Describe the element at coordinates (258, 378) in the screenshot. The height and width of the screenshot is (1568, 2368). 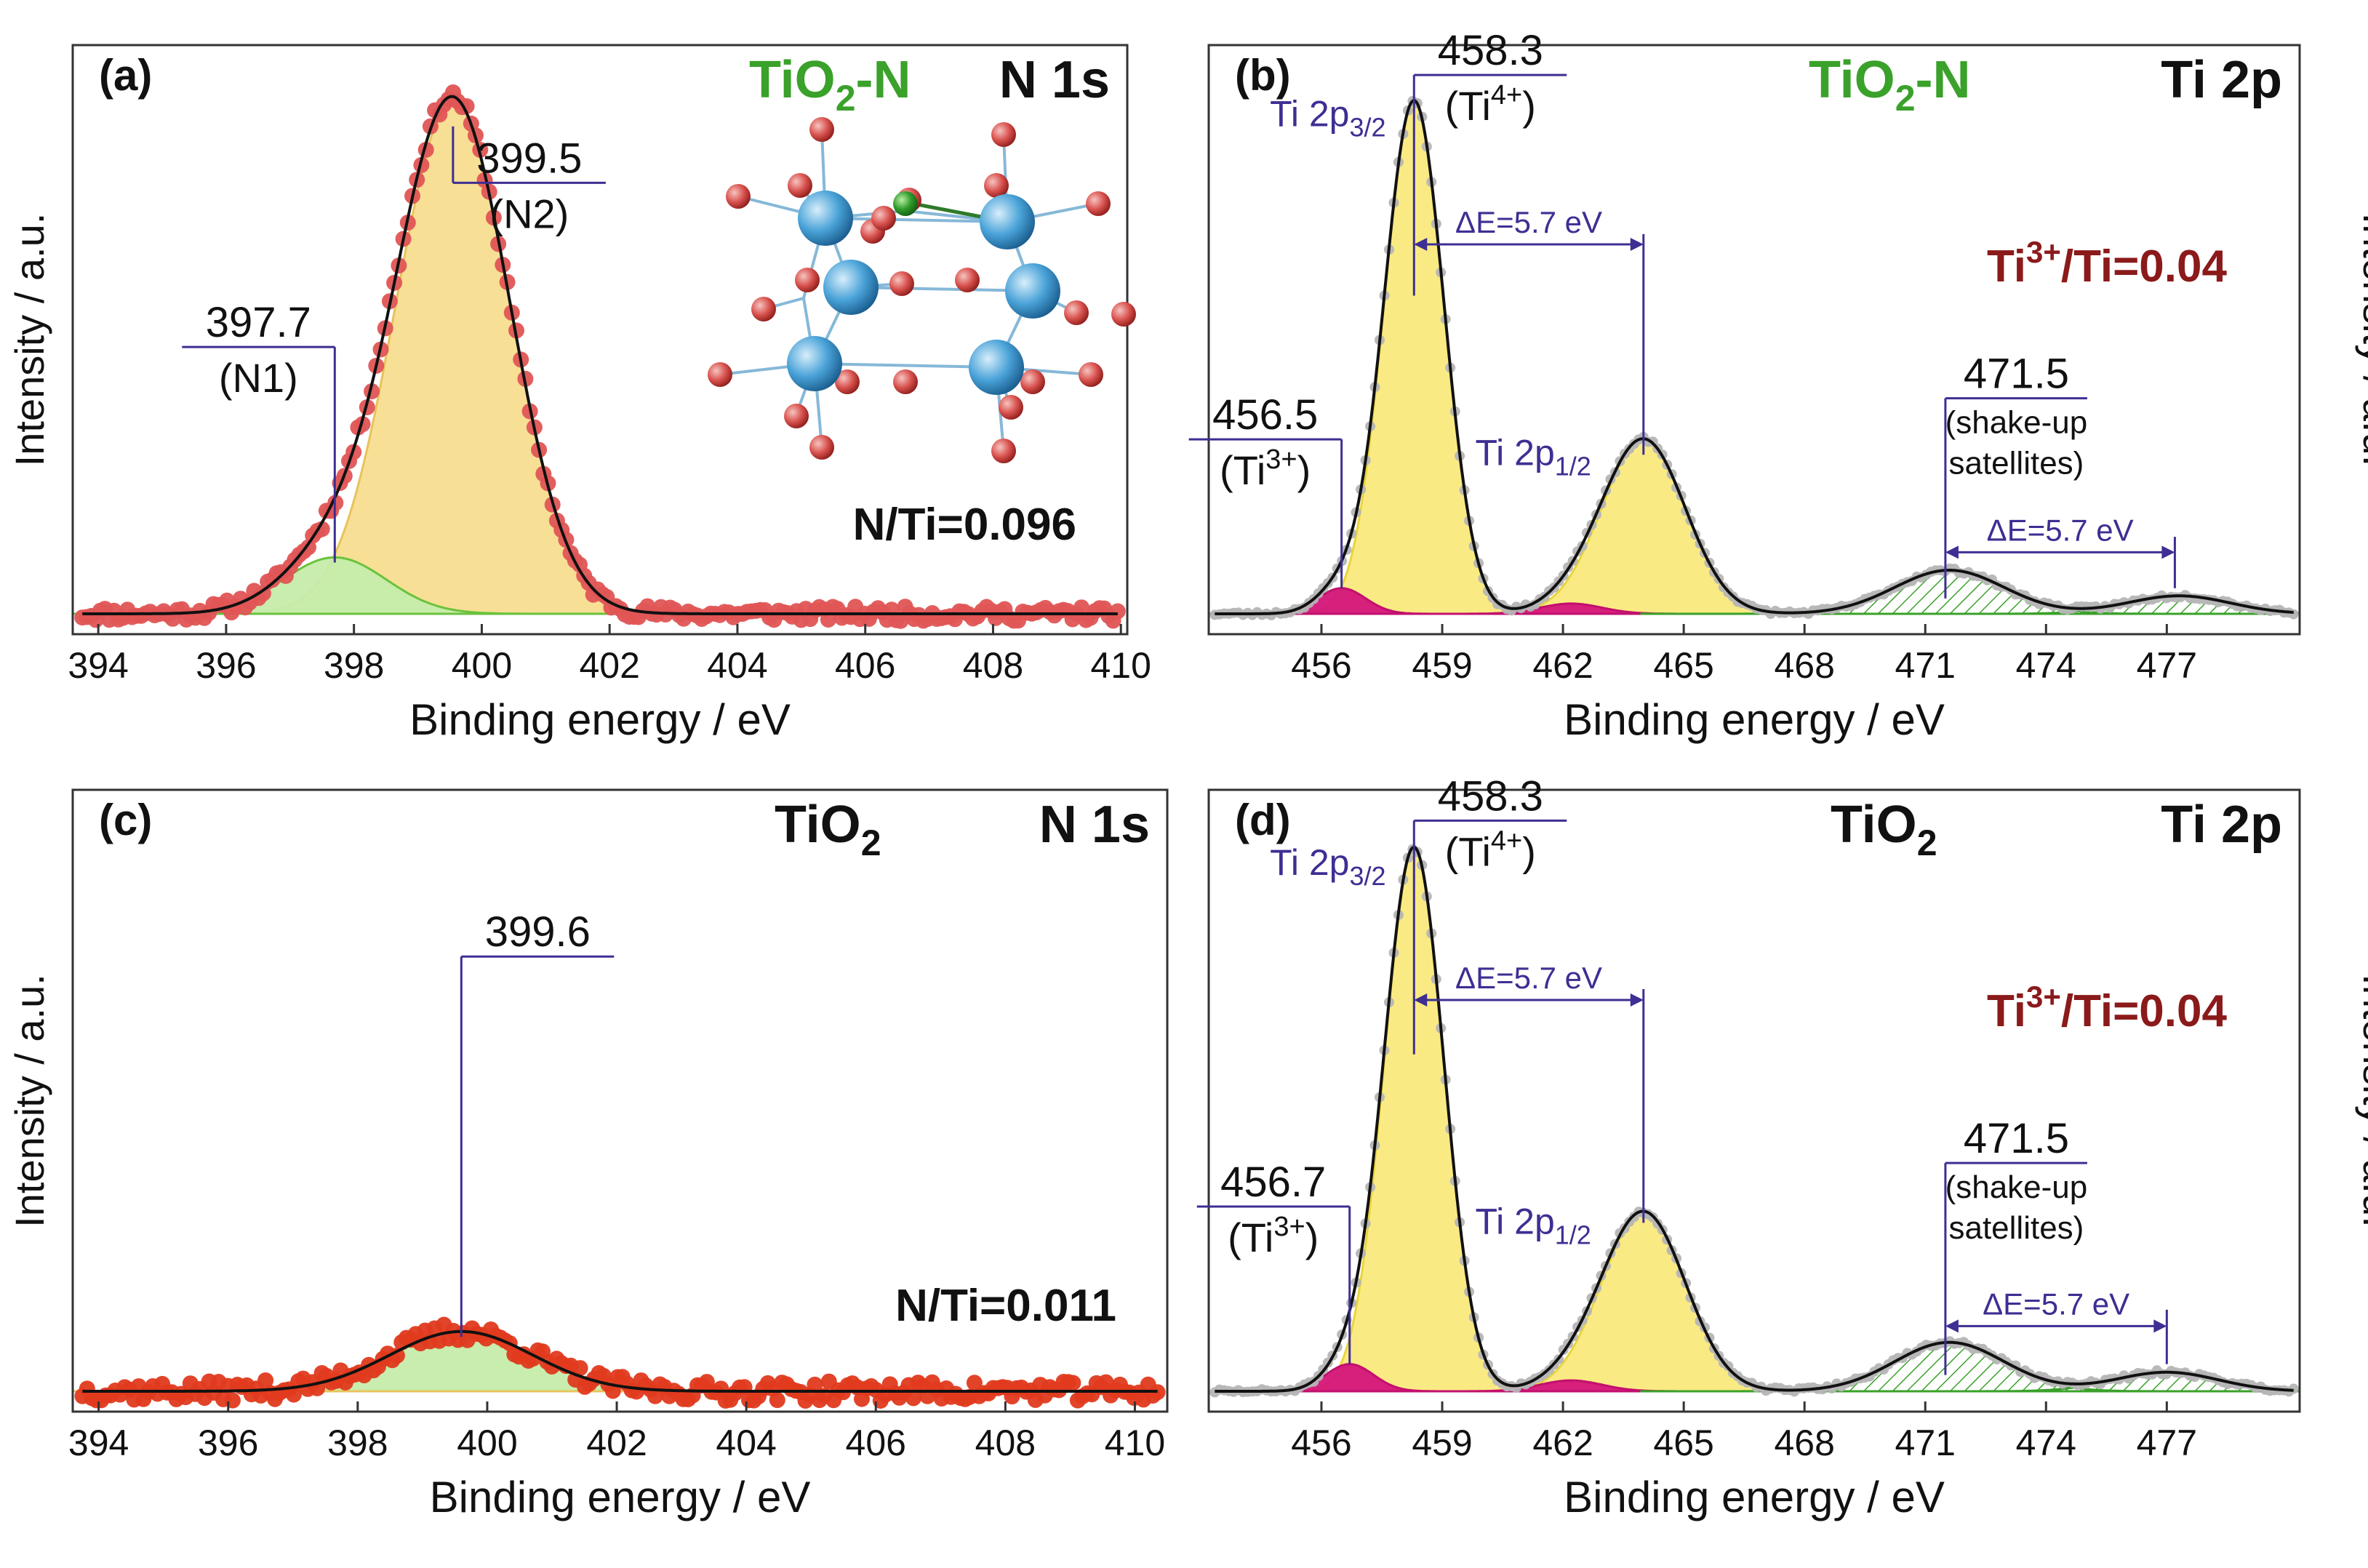
I see `peak-assignment: (N1)` at that location.